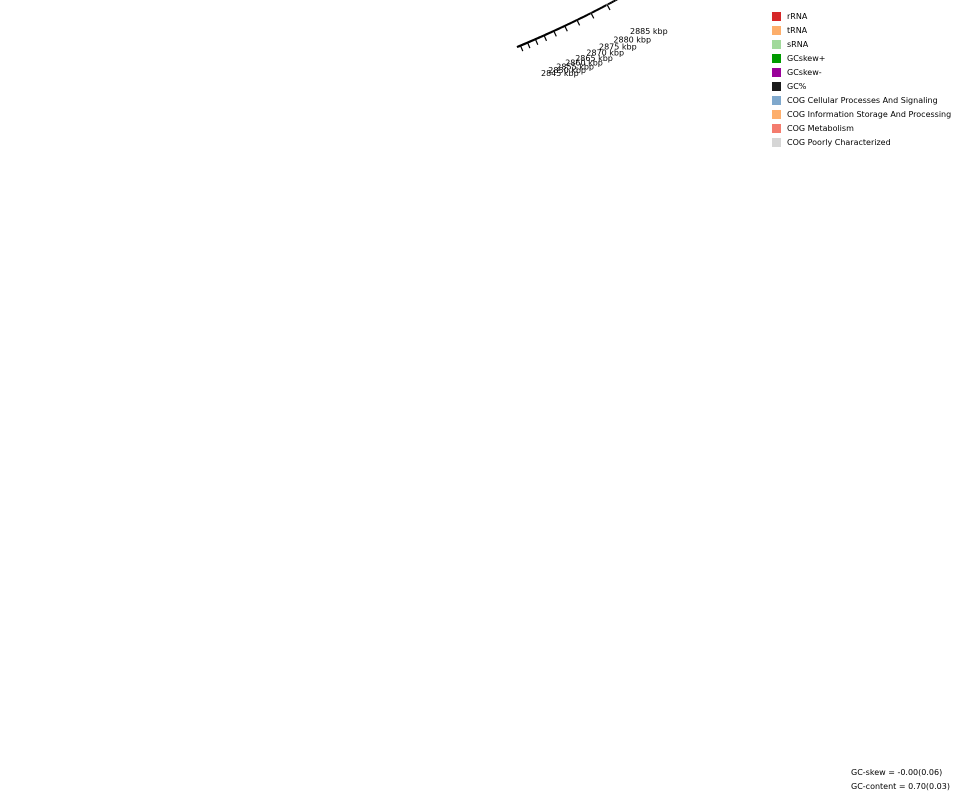 The height and width of the screenshot is (800, 960). Describe the element at coordinates (869, 114) in the screenshot. I see `legend-label: COG Information Storage And Processing` at that location.